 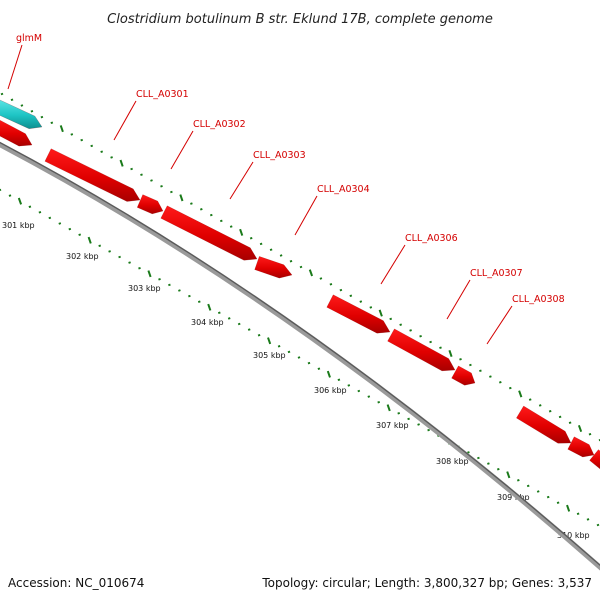 What do you see at coordinates (29, 38) in the screenshot?
I see `gene-label-glmM: glmM` at bounding box center [29, 38].